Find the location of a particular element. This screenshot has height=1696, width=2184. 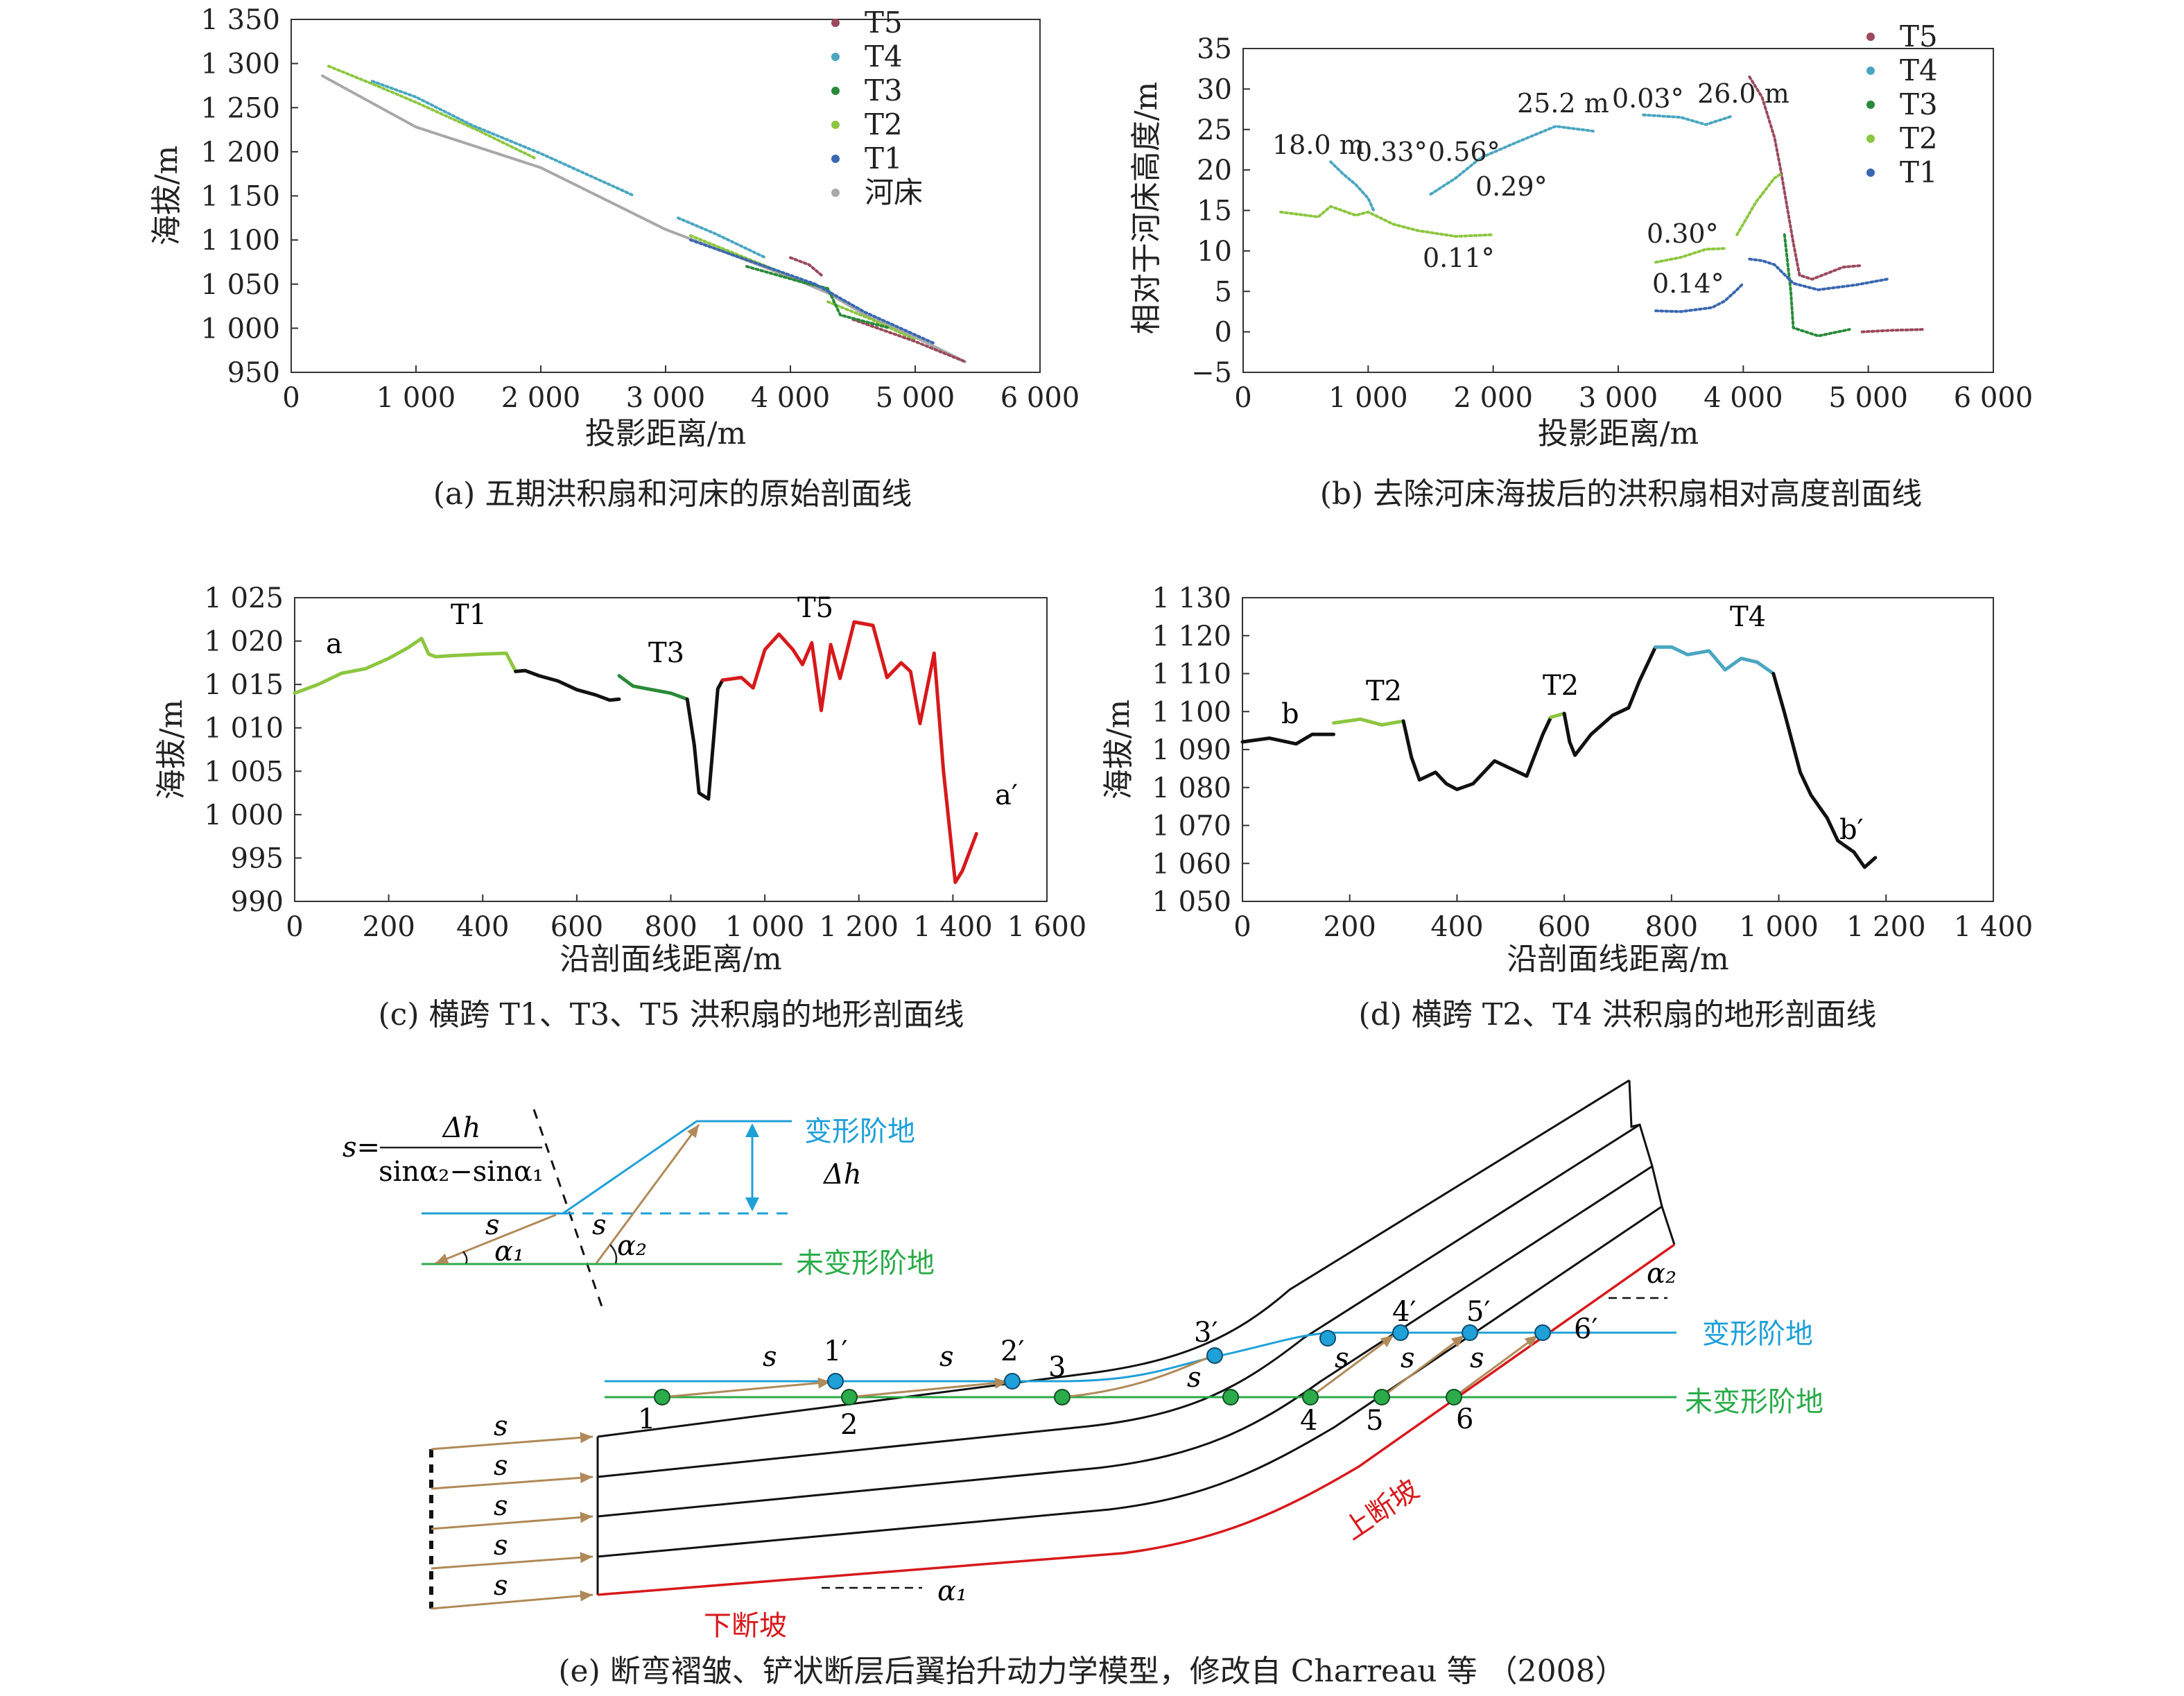

y-tick-label: 1 020 is located at coordinates (244, 642).